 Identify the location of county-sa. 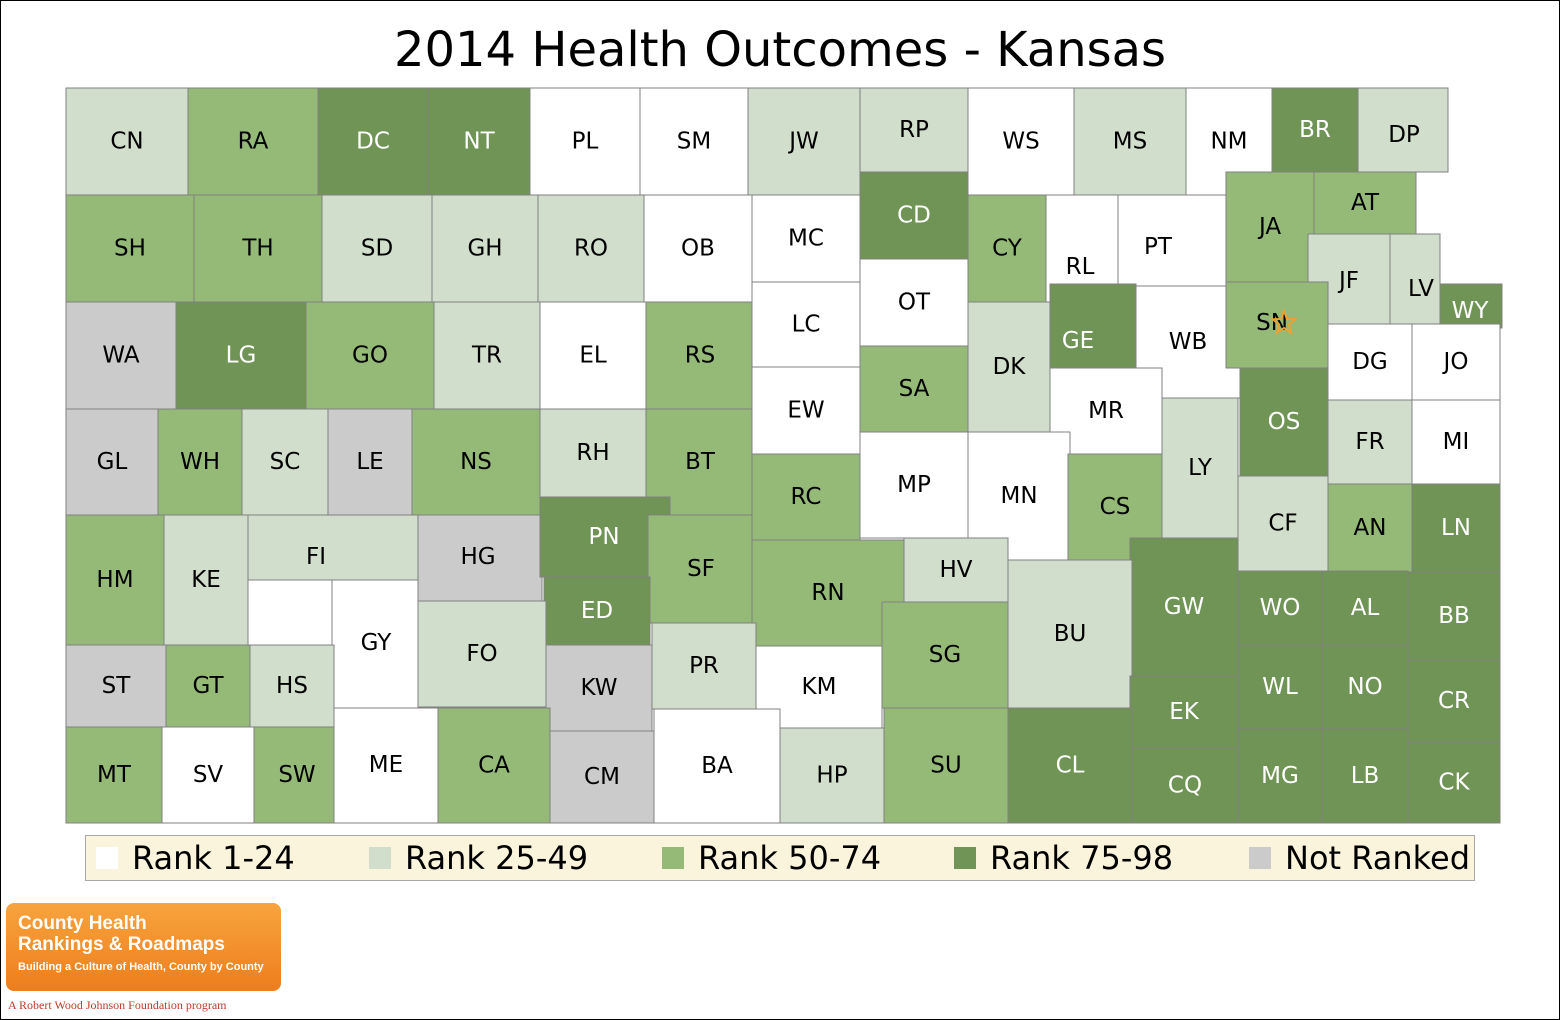
(914, 389).